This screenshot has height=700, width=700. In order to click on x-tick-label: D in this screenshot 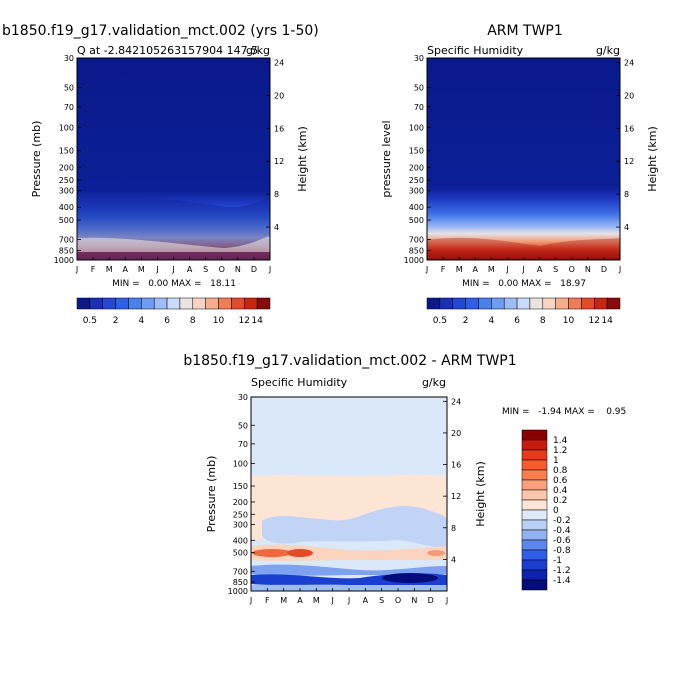, I will do `click(604, 269)`.